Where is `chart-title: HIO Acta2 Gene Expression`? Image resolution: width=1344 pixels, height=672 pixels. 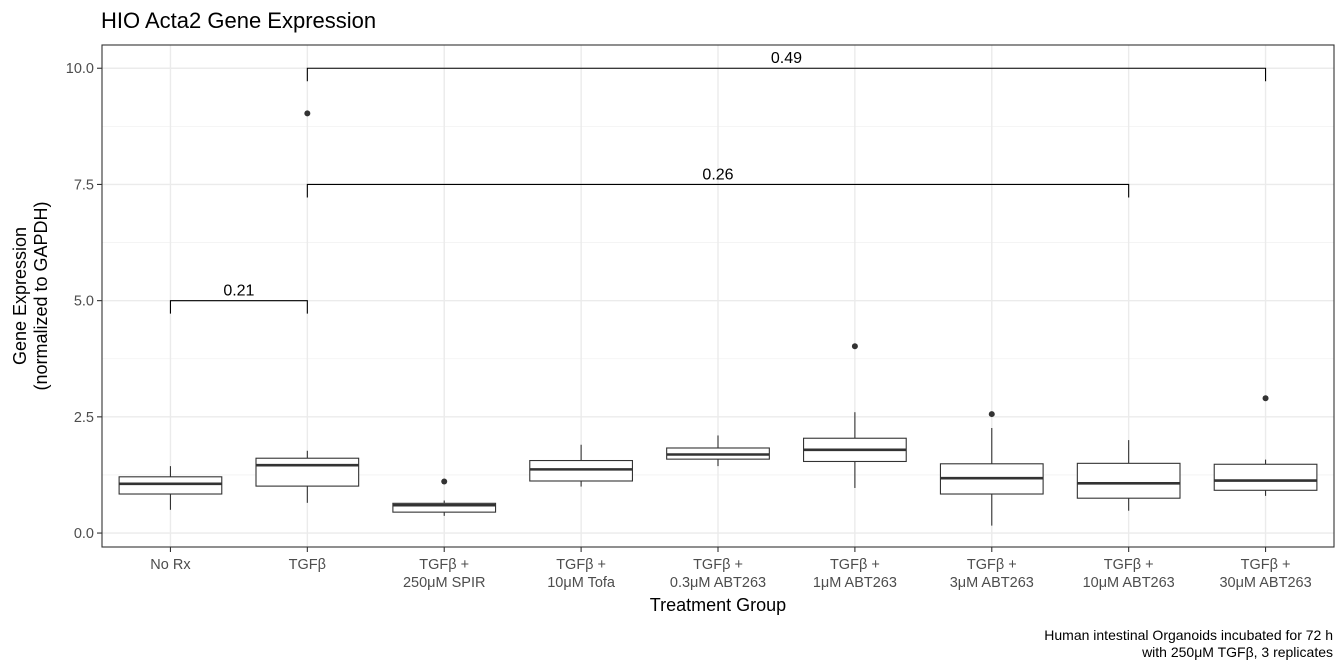 chart-title: HIO Acta2 Gene Expression is located at coordinates (238, 20).